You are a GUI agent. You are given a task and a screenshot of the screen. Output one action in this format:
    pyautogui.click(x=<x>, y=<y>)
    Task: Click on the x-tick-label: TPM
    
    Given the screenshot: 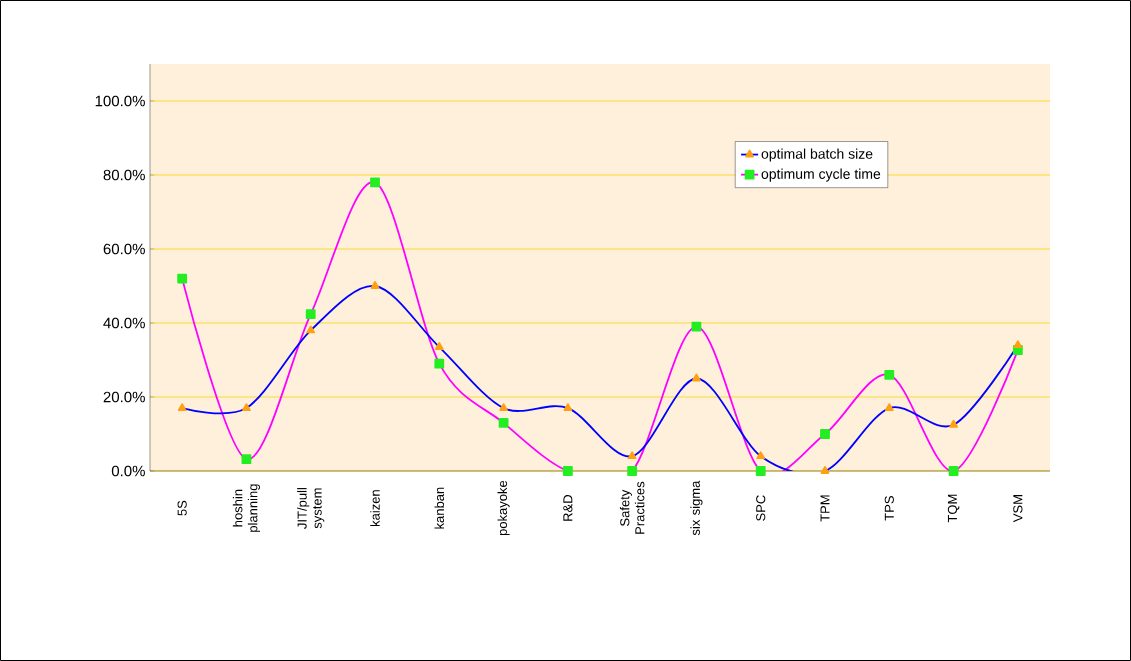 What is the action you would take?
    pyautogui.click(x=825, y=508)
    